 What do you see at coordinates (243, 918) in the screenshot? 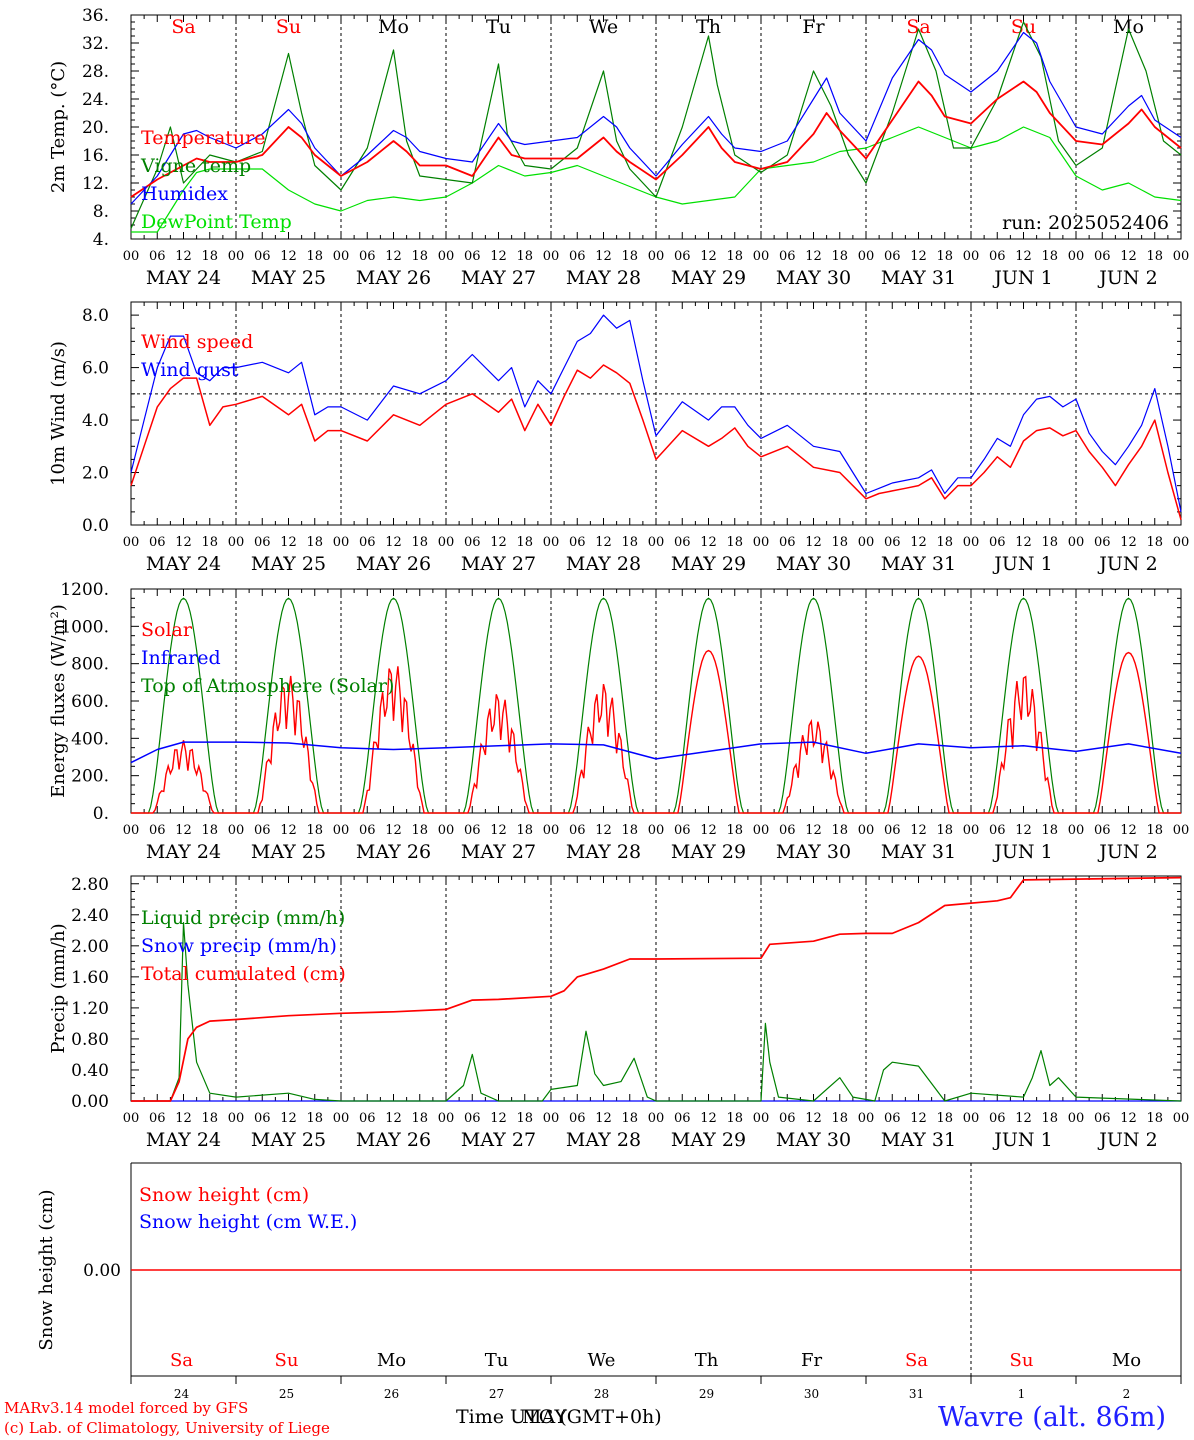
I see `legend-liquid-precip-mm-h-: Liquid precip (mm/h)` at bounding box center [243, 918].